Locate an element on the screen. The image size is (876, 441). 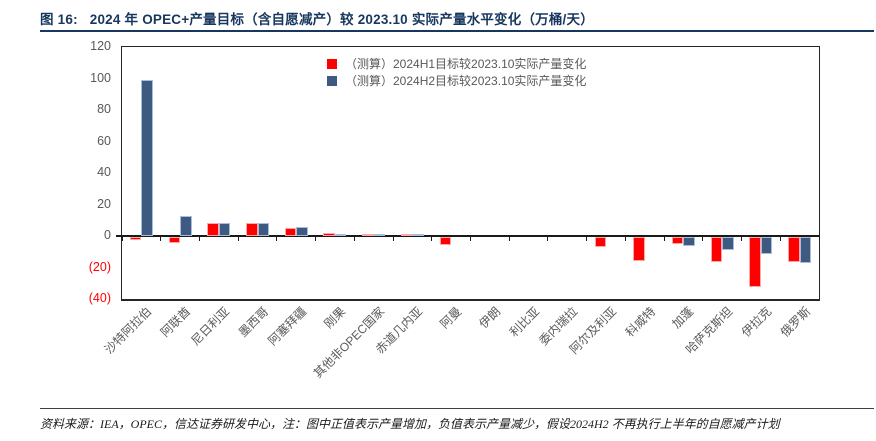
x-label-3: 墨西哥 is located at coordinates (253, 322).